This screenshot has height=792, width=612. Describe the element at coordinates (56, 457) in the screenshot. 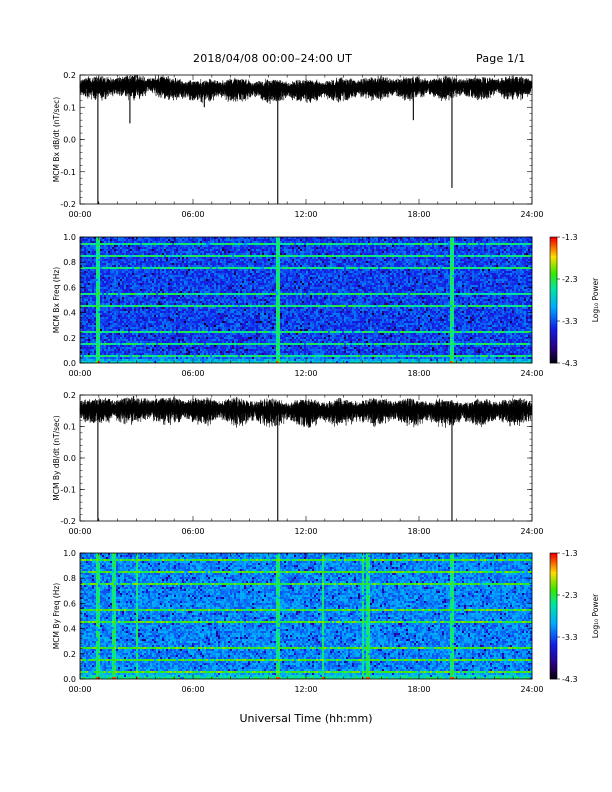

I see `y-axis-label: MCM By dB/dt (nT/sec)` at that location.